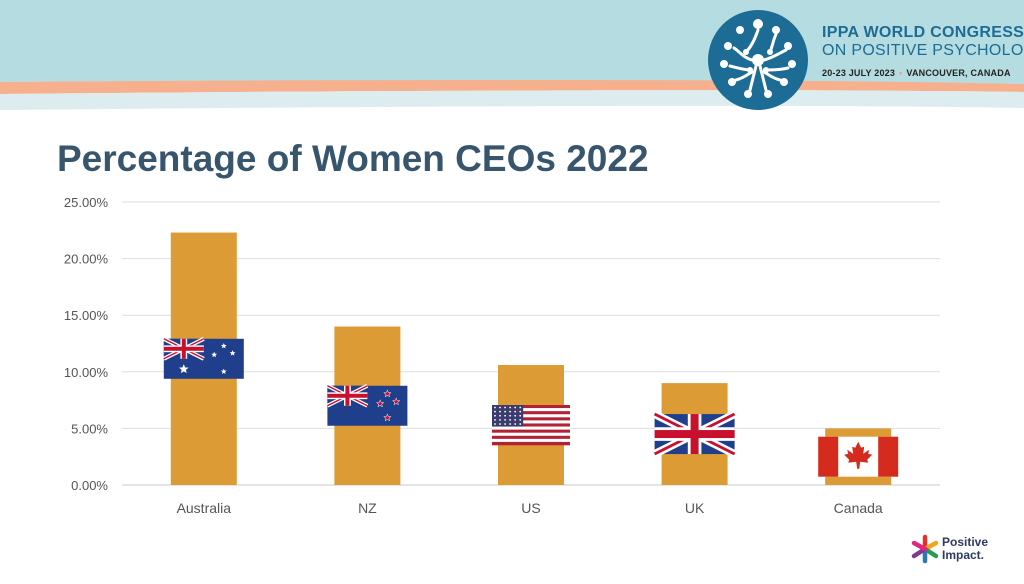 The image size is (1024, 584). Describe the element at coordinates (204, 508) in the screenshot. I see `x-tick-label: Australia` at that location.